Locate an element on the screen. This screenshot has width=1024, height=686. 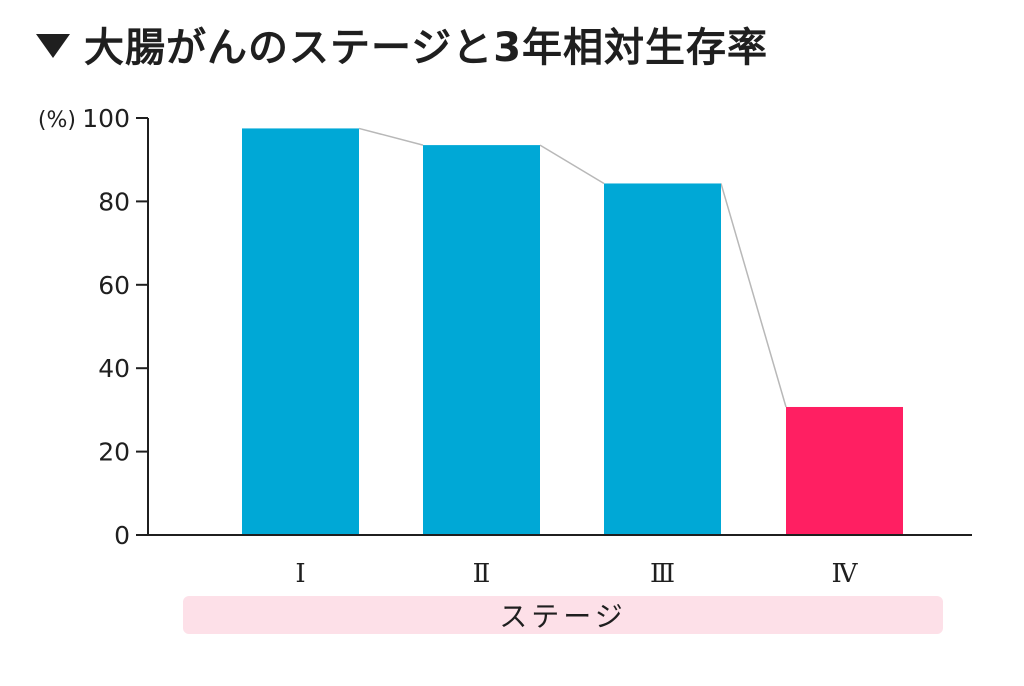
chart-title: 大腸がんのステージと3年相対生存率 is located at coordinates (402, 44).